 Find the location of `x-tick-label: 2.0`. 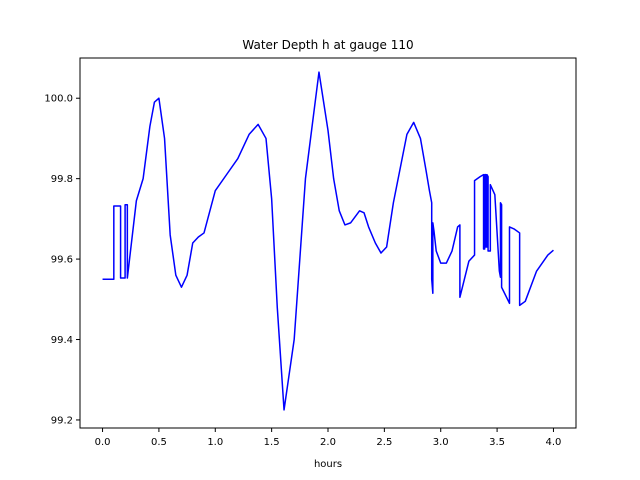

x-tick-label: 2.0 is located at coordinates (328, 442).